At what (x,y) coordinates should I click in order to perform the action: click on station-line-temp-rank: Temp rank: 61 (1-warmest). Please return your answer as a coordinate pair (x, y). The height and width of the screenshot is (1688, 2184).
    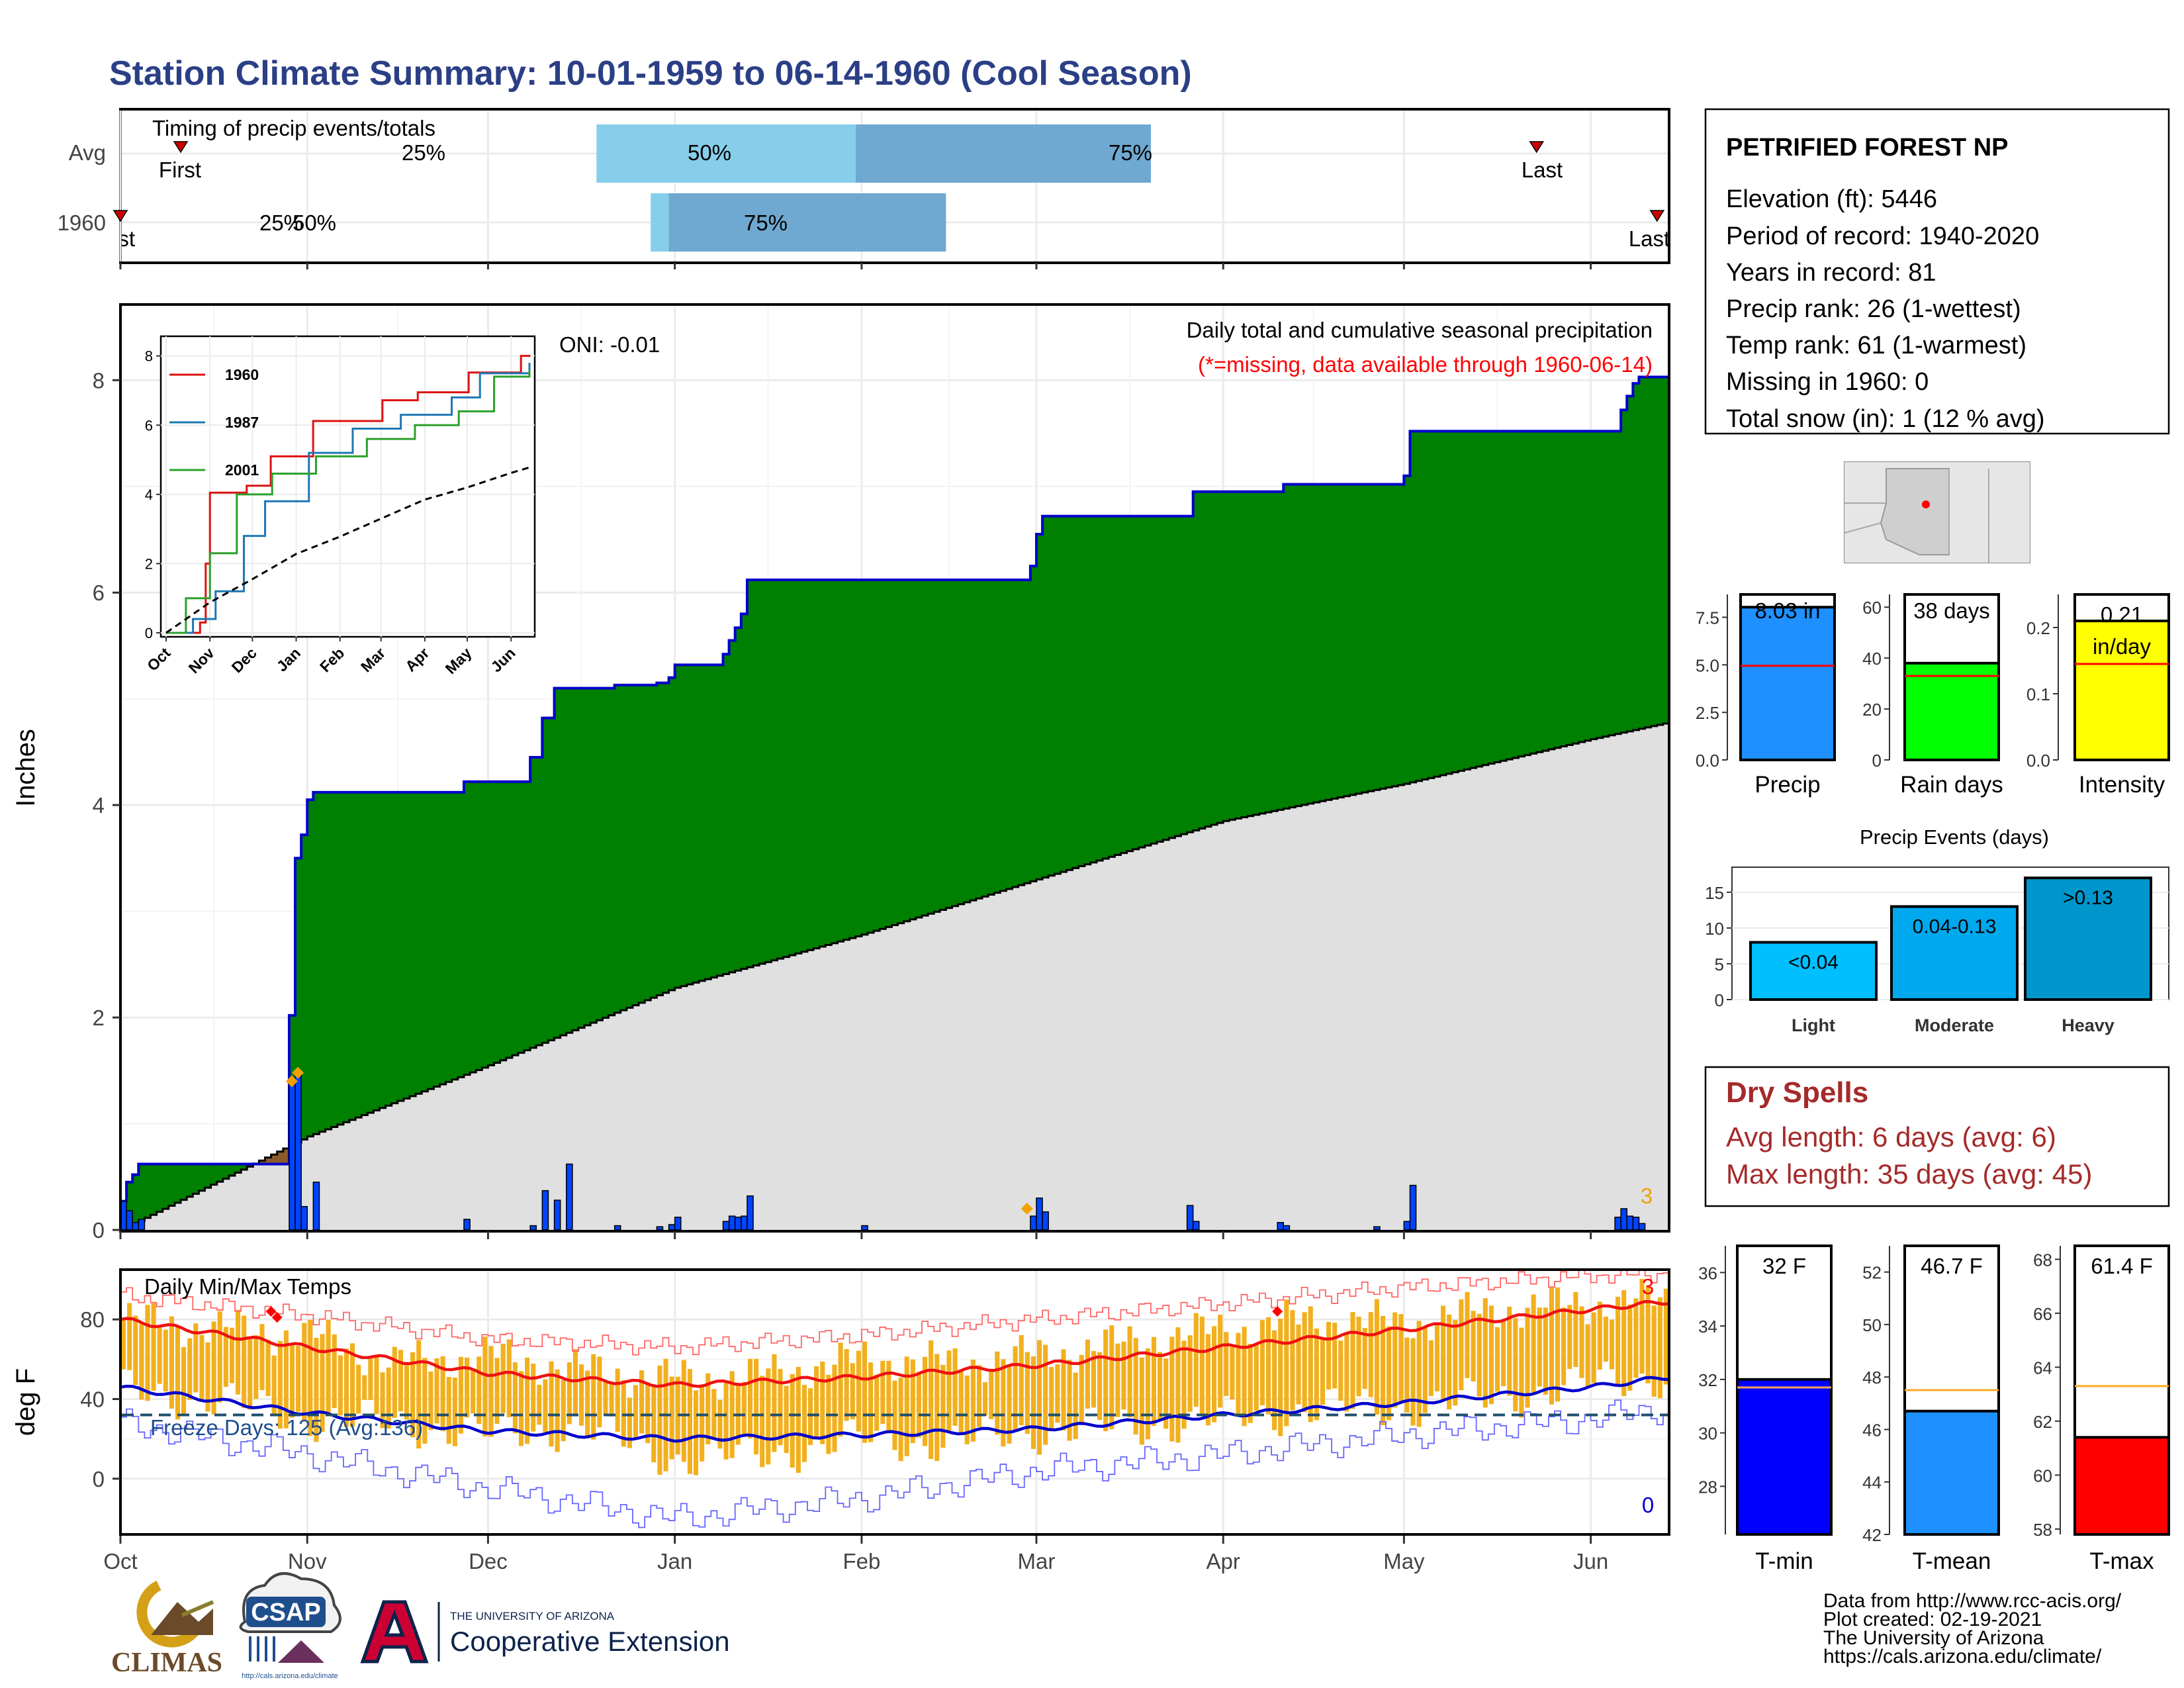
    Looking at the image, I should click on (1876, 345).